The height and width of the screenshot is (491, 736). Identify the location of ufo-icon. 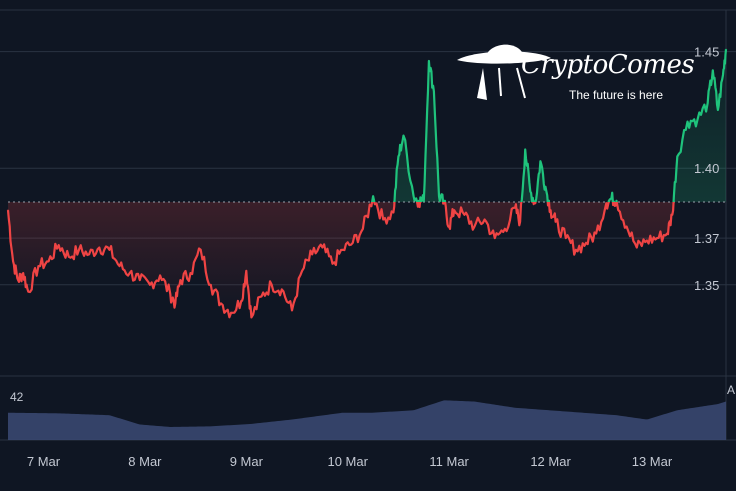
(504, 72).